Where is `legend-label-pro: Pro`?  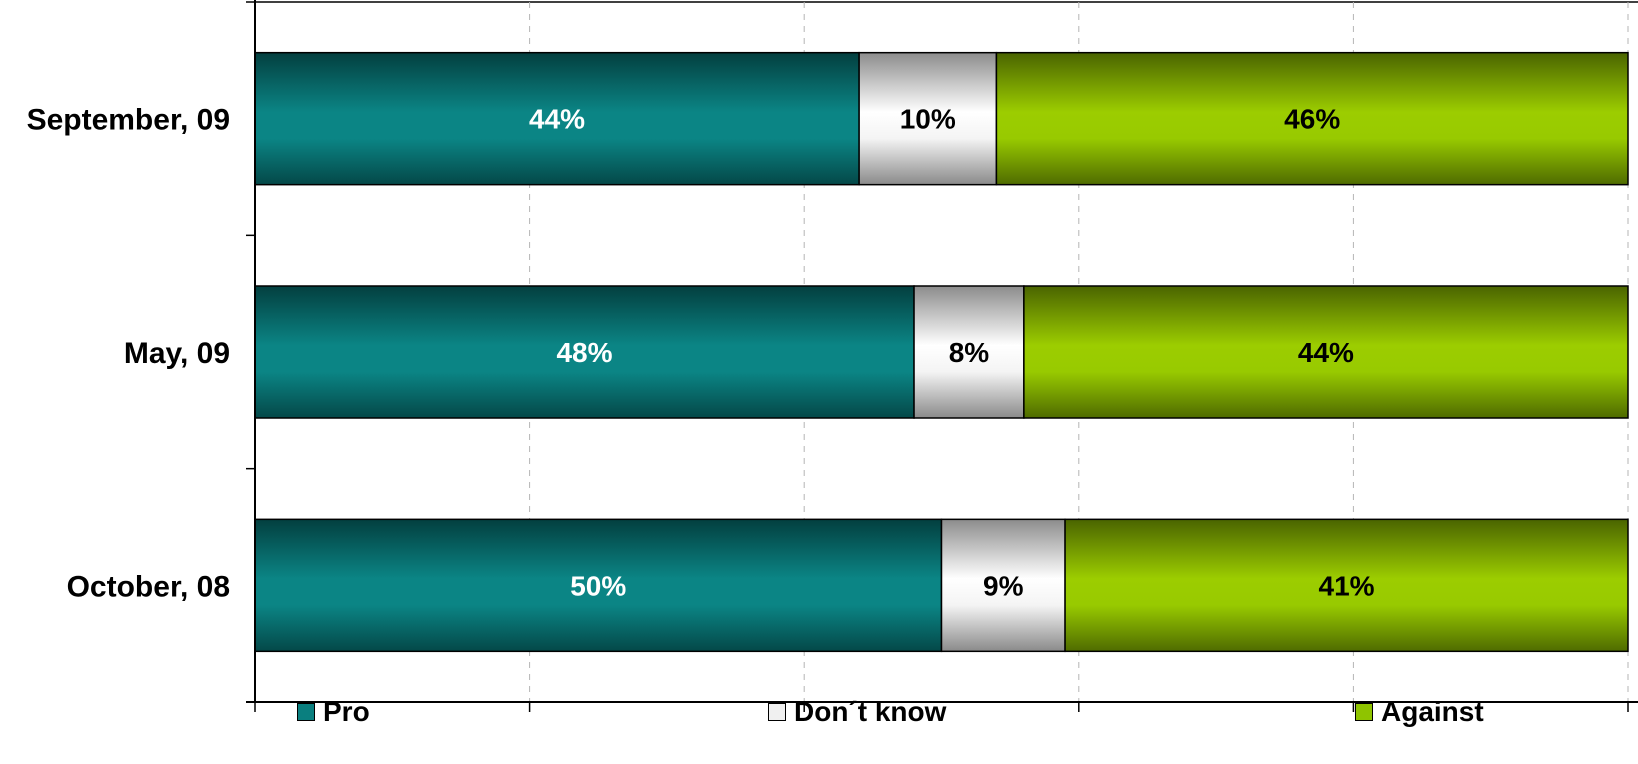
legend-label-pro: Pro is located at coordinates (346, 711).